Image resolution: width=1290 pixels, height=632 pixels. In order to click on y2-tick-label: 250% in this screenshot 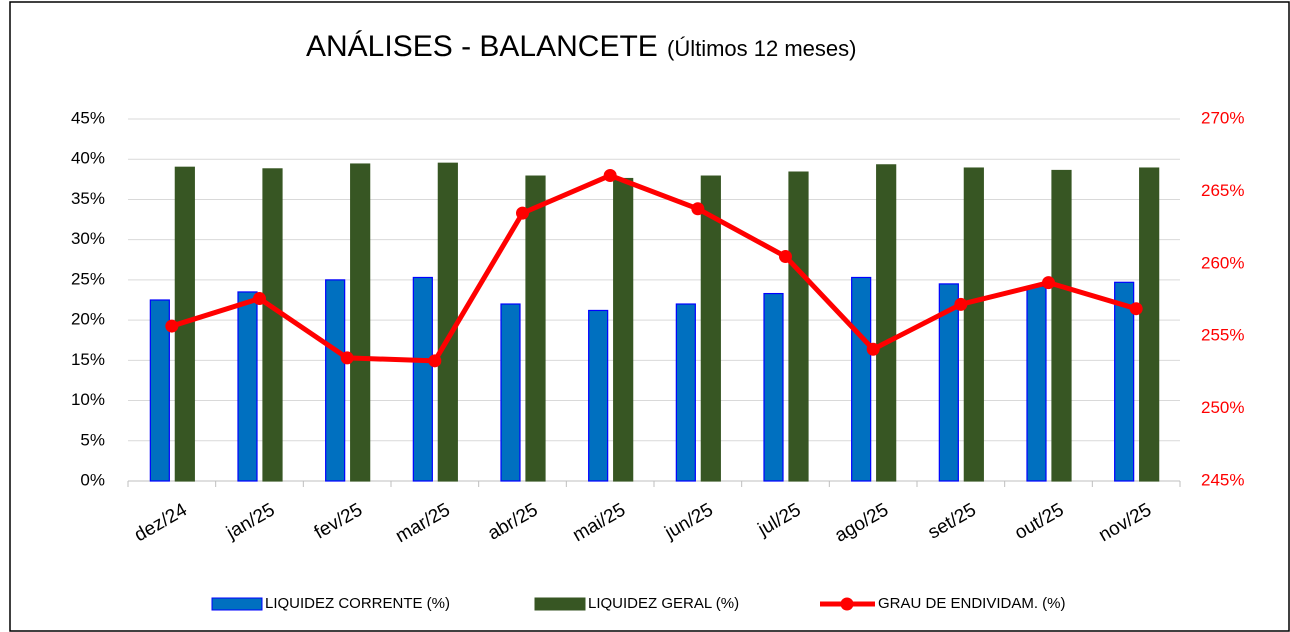, I will do `click(1222, 407)`.